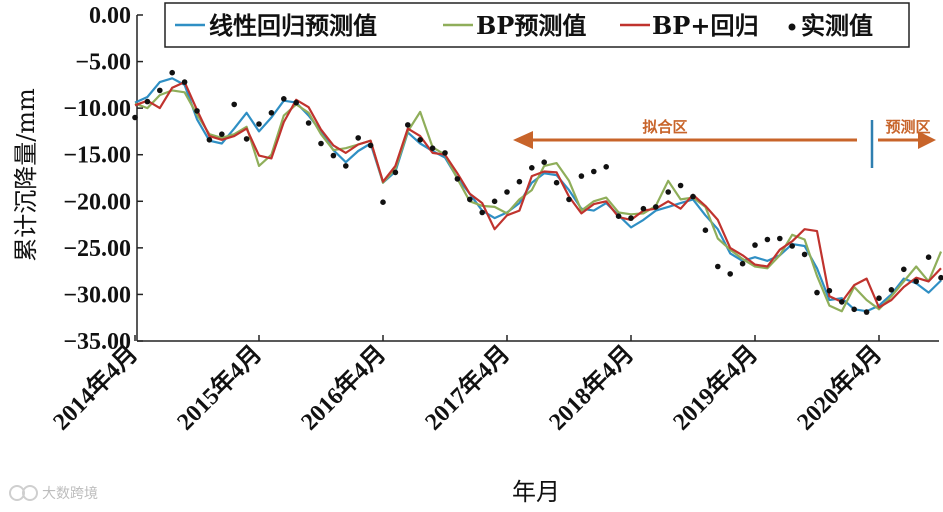 The width and height of the screenshot is (943, 512). Describe the element at coordinates (705, 25) in the screenshot. I see `legend-label-bp-reg: BP+回归` at that location.